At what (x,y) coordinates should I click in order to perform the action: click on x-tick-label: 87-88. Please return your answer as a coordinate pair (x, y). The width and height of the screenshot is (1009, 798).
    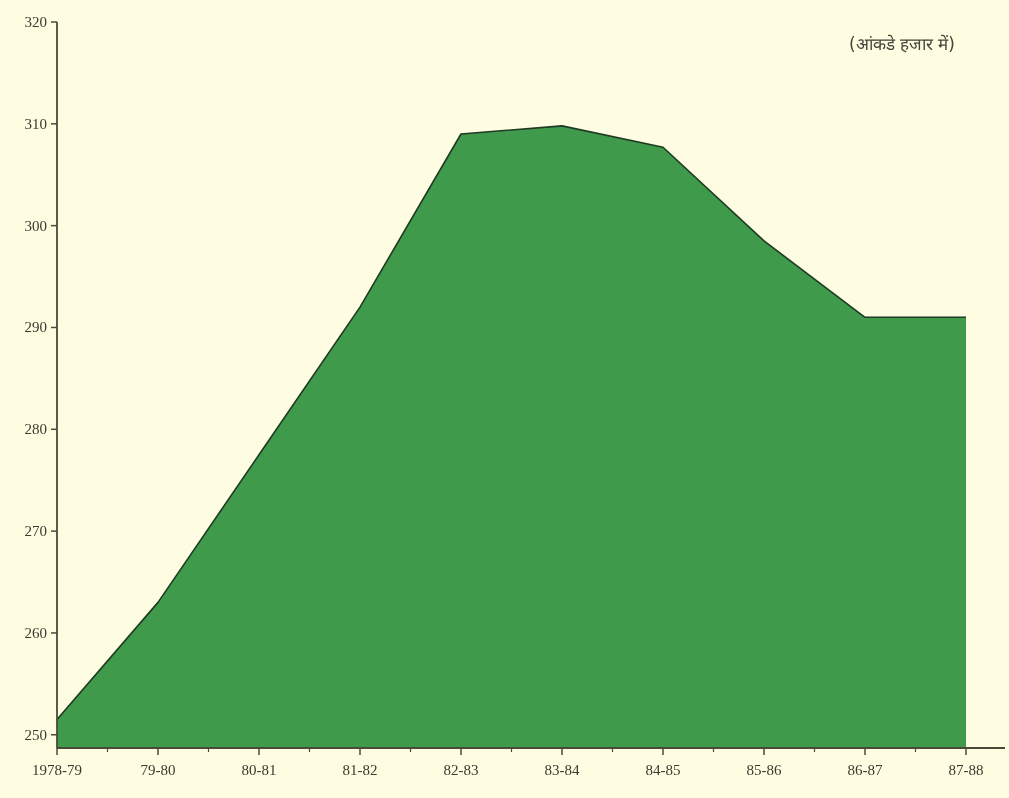
    Looking at the image, I should click on (966, 770).